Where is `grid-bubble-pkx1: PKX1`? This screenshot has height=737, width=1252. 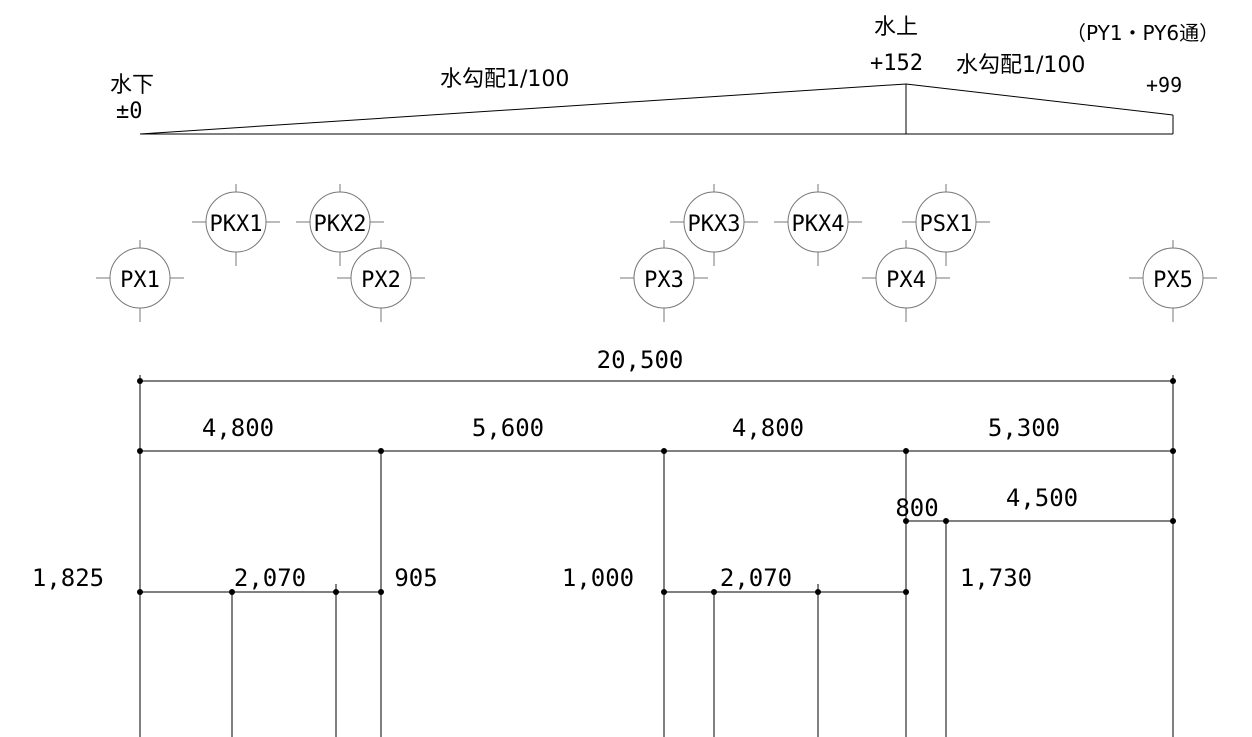
grid-bubble-pkx1: PKX1 is located at coordinates (236, 225).